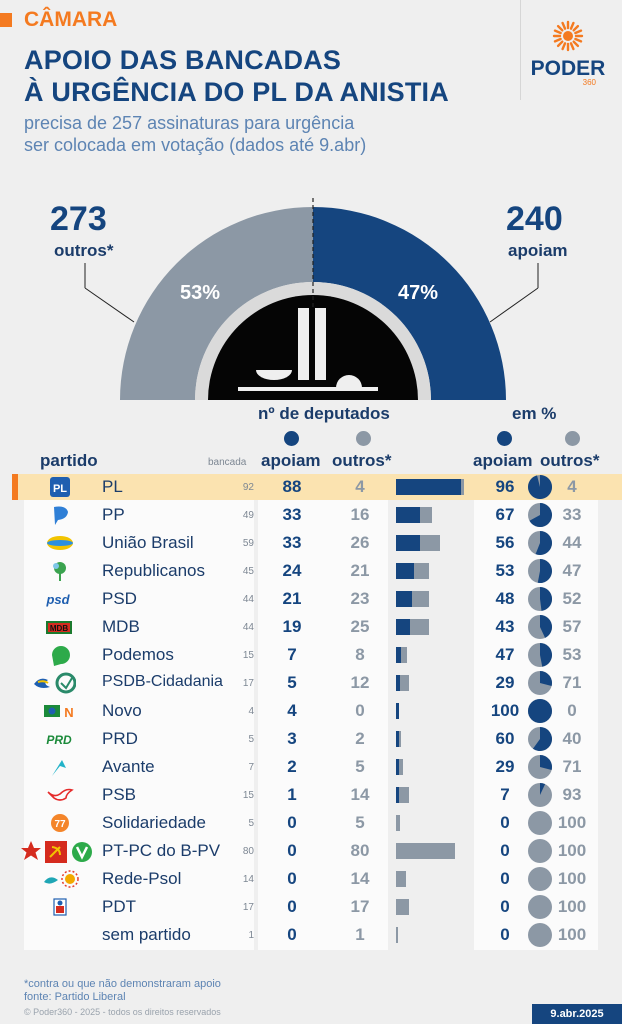 This screenshot has width=622, height=1024. I want to click on pdt-logo-icon, so click(59, 907).